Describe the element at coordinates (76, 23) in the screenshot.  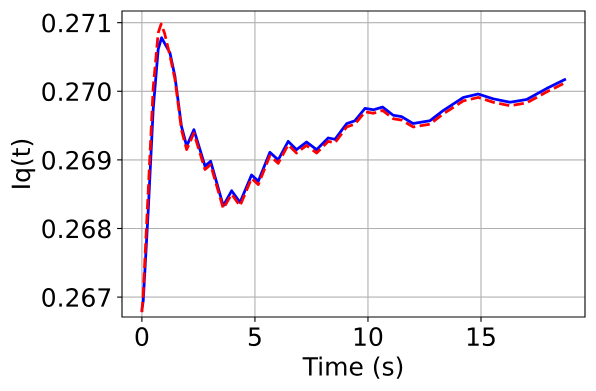
I see `y-tick-label: 0.271` at that location.